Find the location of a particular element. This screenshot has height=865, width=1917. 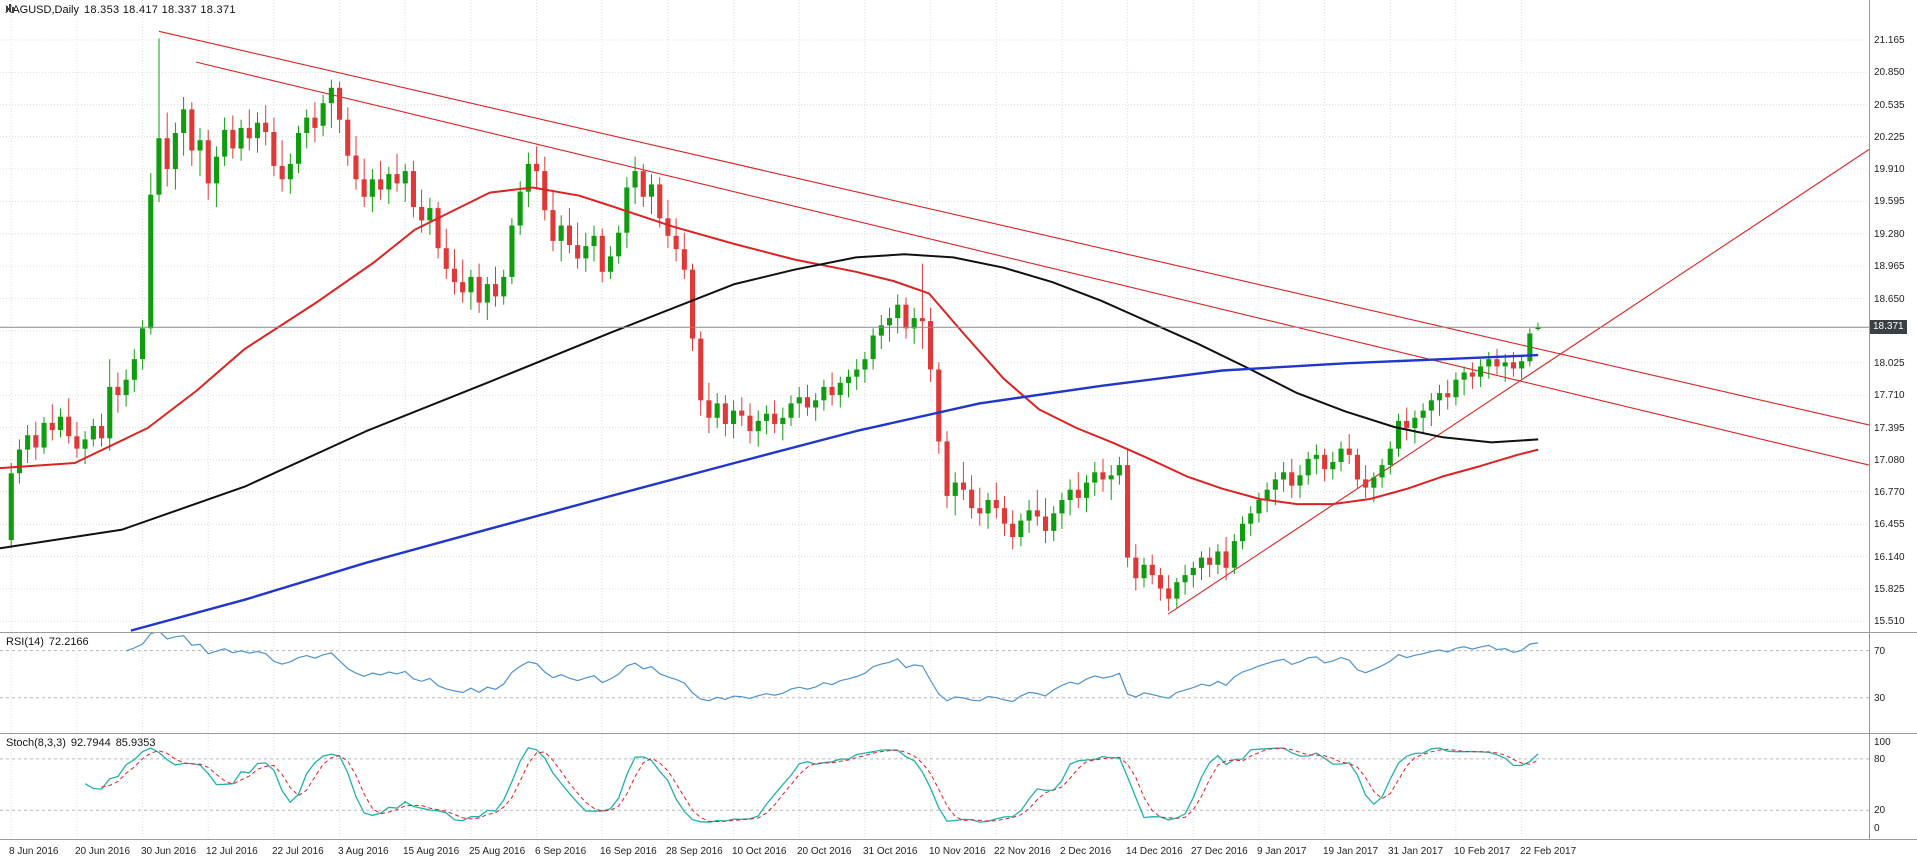

rsi-panel: RSI(14) 72.2166 70 30 is located at coordinates (958, 683).